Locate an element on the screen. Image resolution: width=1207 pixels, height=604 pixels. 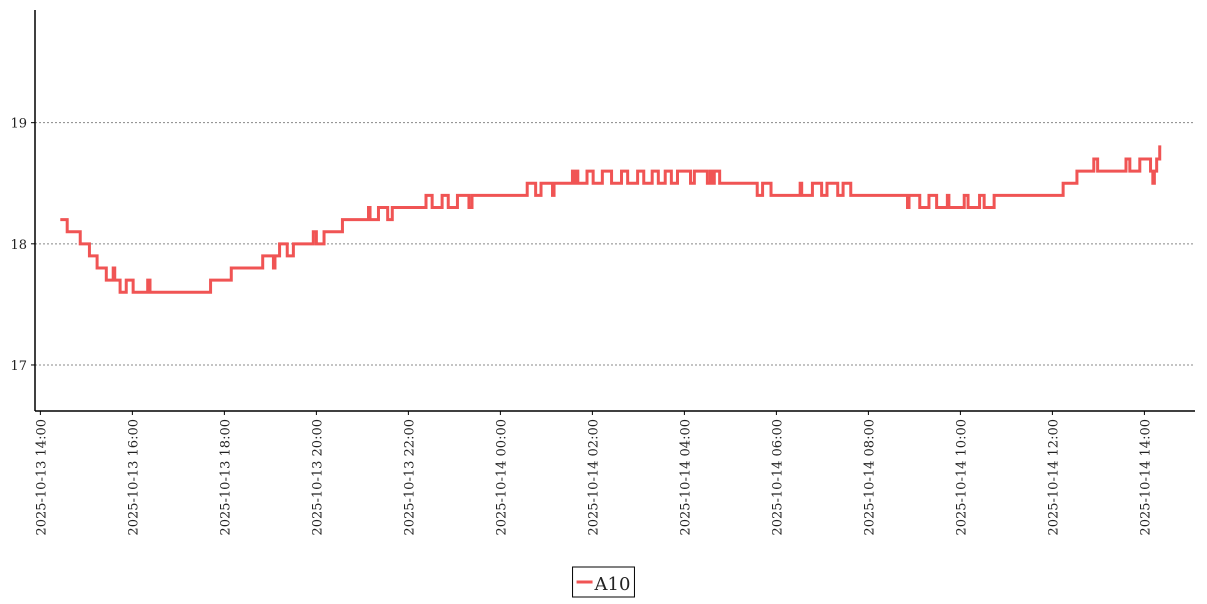
x-tick-label: 2025-10-13 14:00 is located at coordinates (41, 477).